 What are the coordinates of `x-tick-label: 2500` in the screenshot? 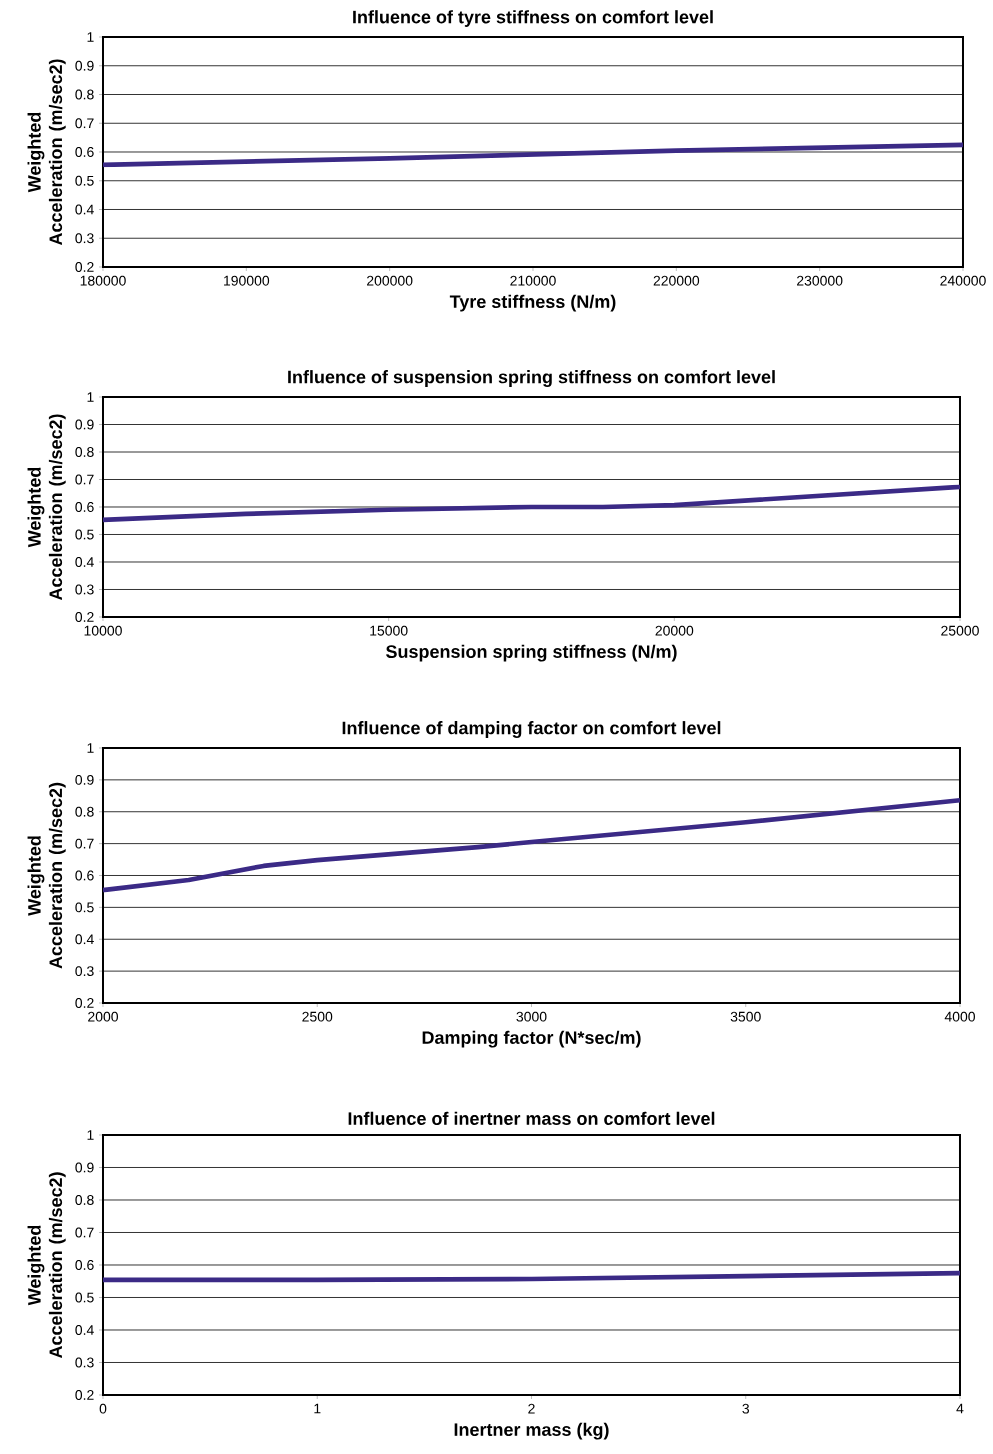 It's located at (317, 1016).